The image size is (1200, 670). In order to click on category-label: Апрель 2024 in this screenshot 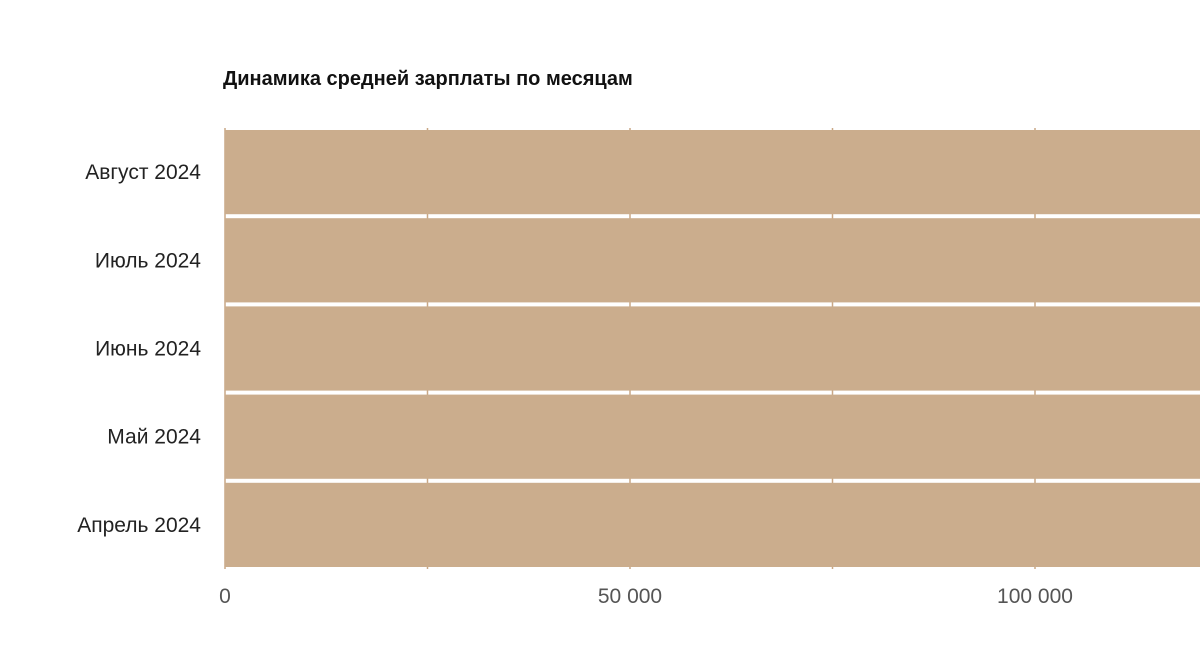, I will do `click(139, 525)`.